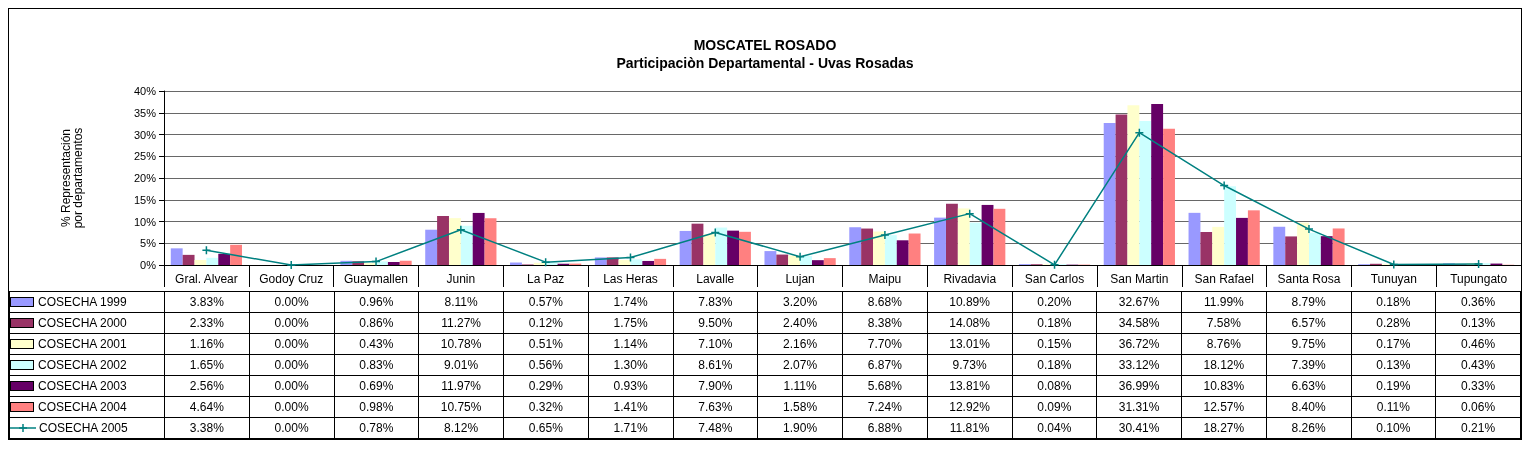 Image resolution: width=1530 pixels, height=465 pixels. What do you see at coordinates (1308, 302) in the screenshot?
I see `data-label: 8.79%` at bounding box center [1308, 302].